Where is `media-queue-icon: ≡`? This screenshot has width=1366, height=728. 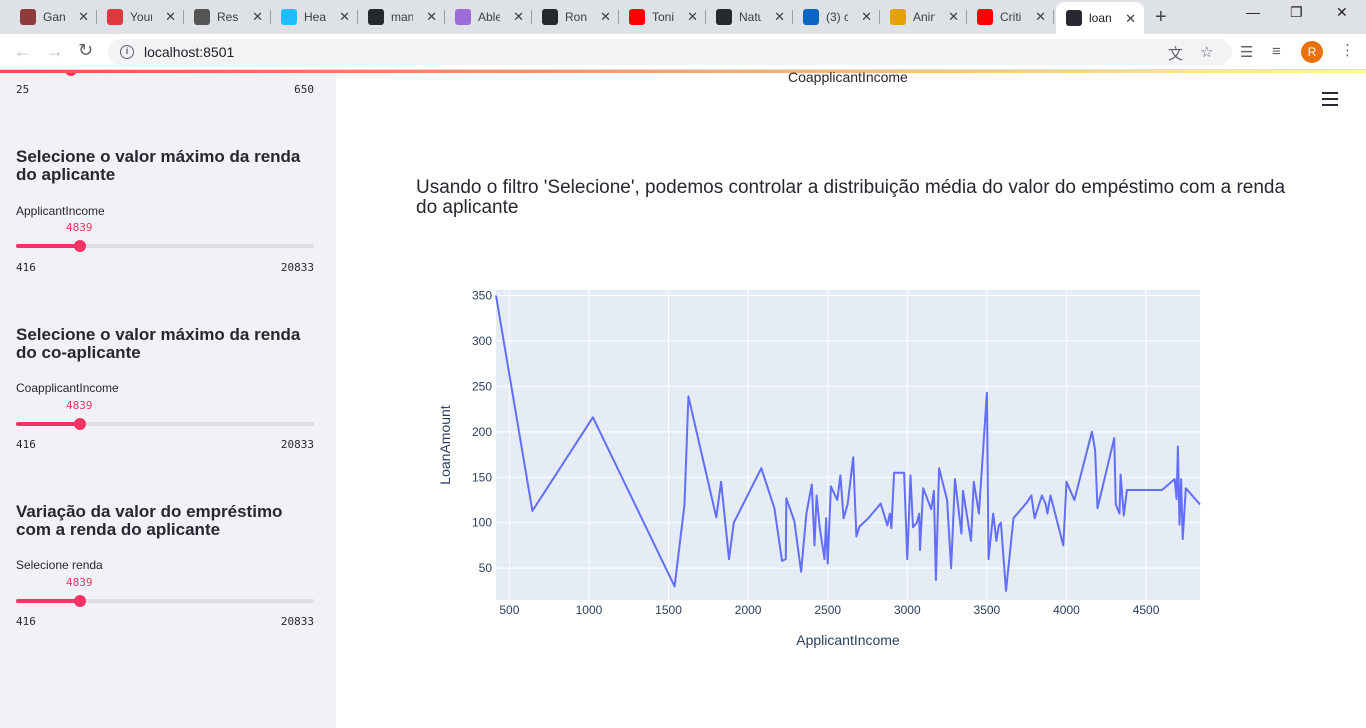
media-queue-icon: ≡ is located at coordinates (1276, 51).